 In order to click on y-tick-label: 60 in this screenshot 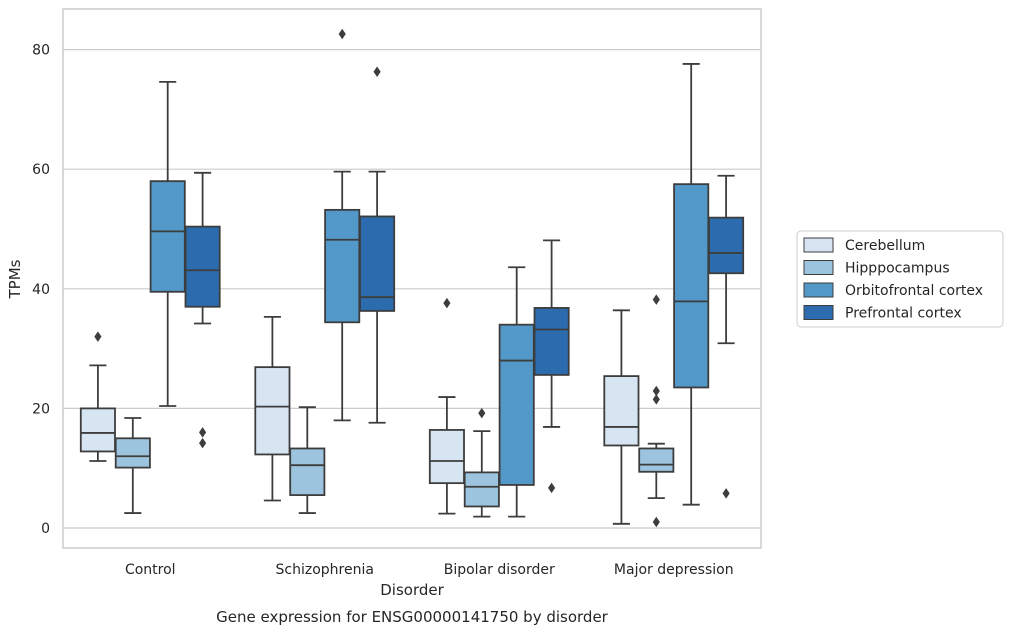, I will do `click(41, 170)`.